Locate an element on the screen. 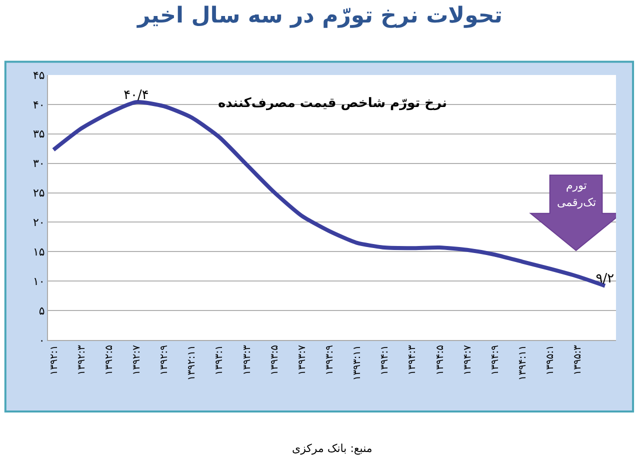  x-tick-label: ۱۳۹۲:۱۱ is located at coordinates (192, 363).